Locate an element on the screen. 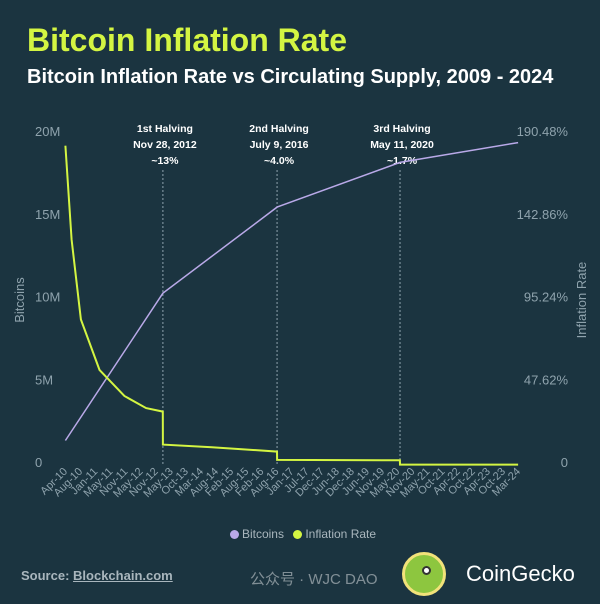 This screenshot has width=600, height=604. brand: CoinGecko is located at coordinates (488, 574).